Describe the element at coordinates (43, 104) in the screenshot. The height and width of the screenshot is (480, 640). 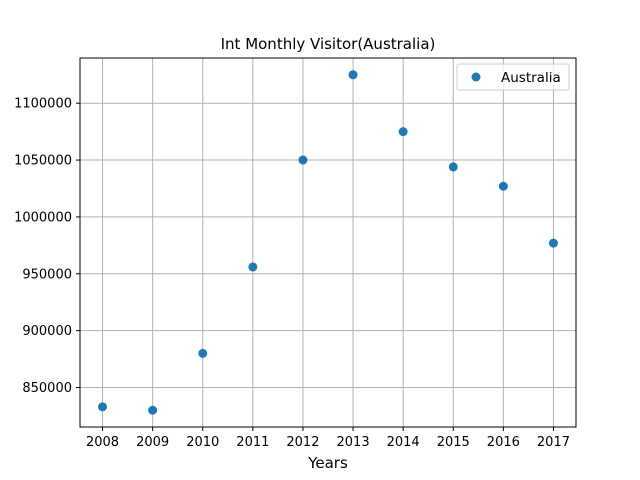
I see `y-tick-label: 1100000` at that location.